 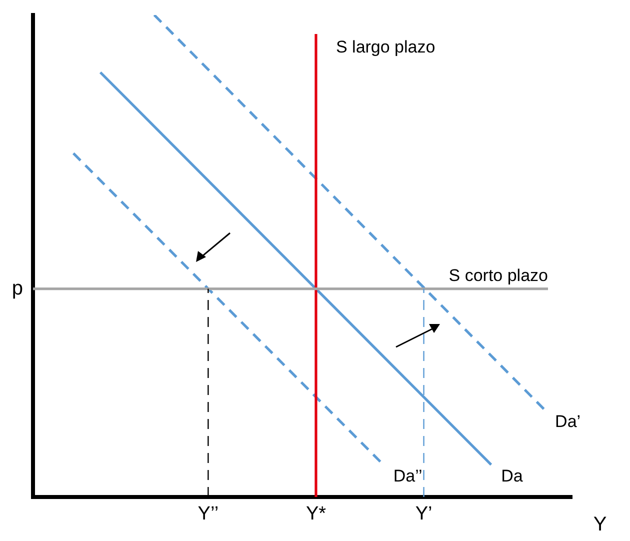 What do you see at coordinates (386, 47) in the screenshot?
I see `ref-line-label: S largo plazo` at bounding box center [386, 47].